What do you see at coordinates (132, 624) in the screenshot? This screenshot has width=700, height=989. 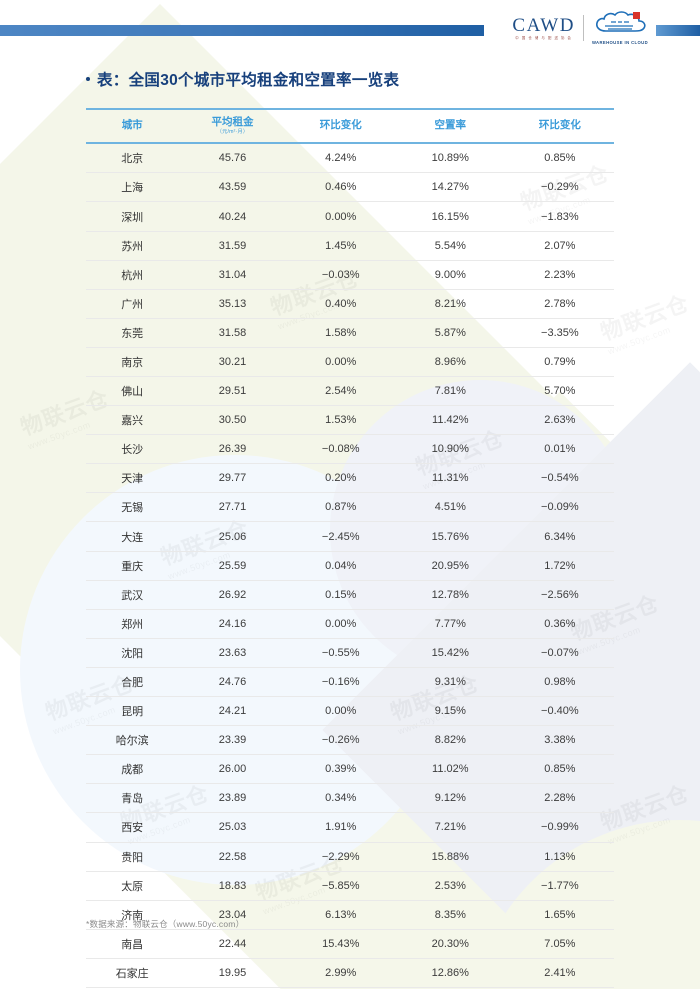 I see `cell-city: 郑州` at bounding box center [132, 624].